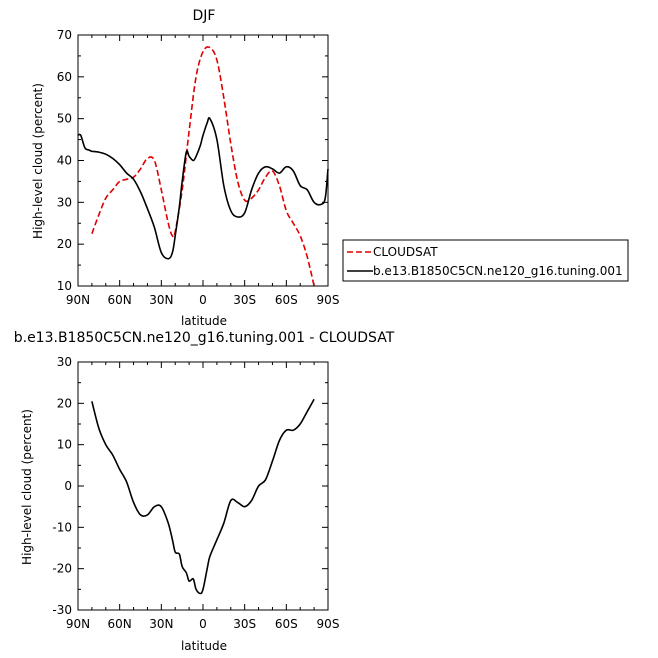 This screenshot has width=658, height=658. I want to click on y-tick-label: 60, so click(64, 77).